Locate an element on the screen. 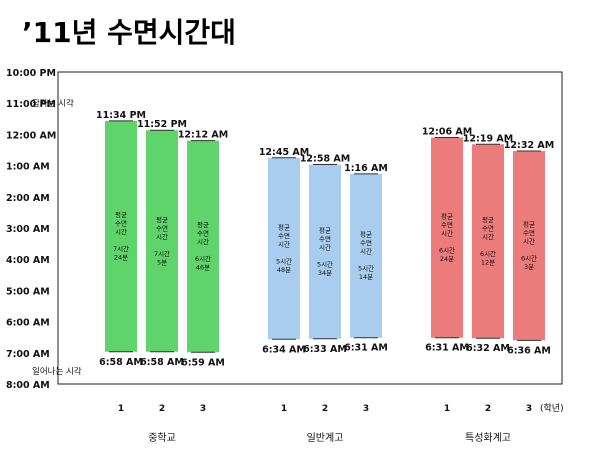  sleep-time-label: 11:52 PM is located at coordinates (162, 124).